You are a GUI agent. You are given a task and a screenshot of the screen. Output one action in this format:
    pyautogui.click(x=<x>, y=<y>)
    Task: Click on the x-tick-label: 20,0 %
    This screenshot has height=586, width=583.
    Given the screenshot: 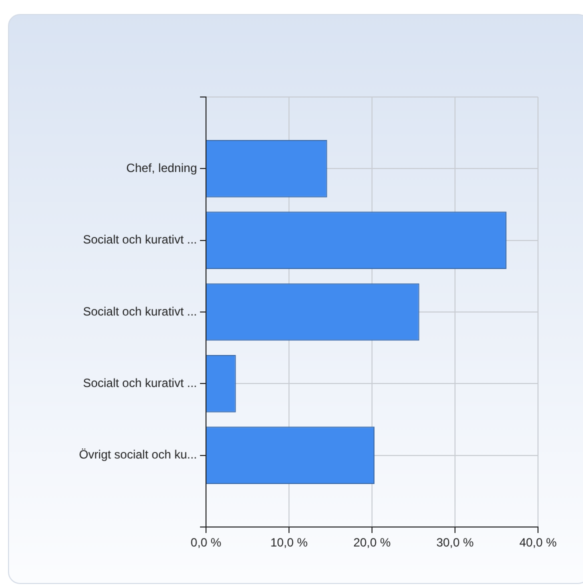 What is the action you would take?
    pyautogui.click(x=372, y=543)
    